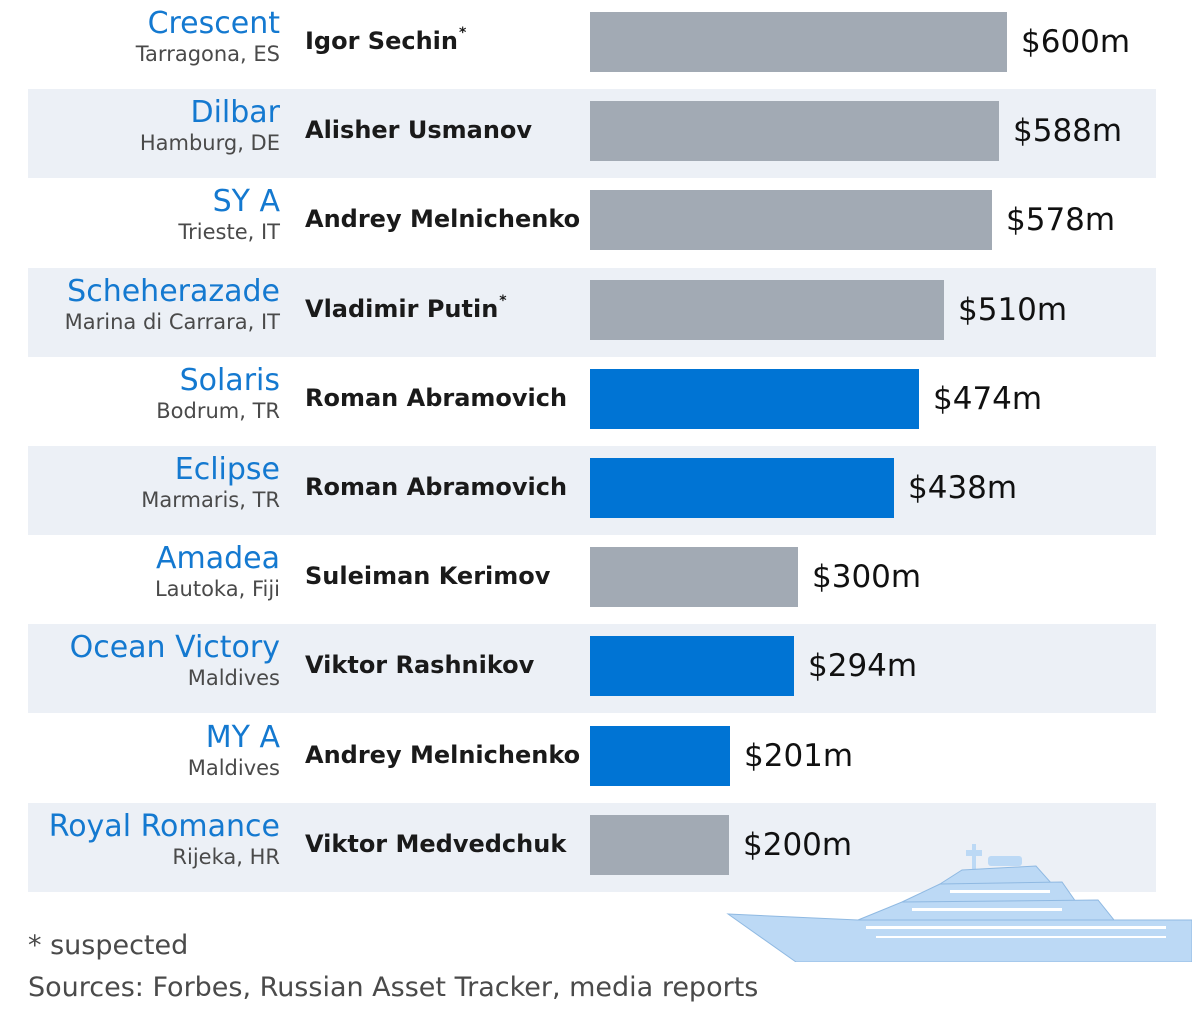 The height and width of the screenshot is (1013, 1192). What do you see at coordinates (381, 41) in the screenshot?
I see `owner-name-text: Igor Sechin` at bounding box center [381, 41].